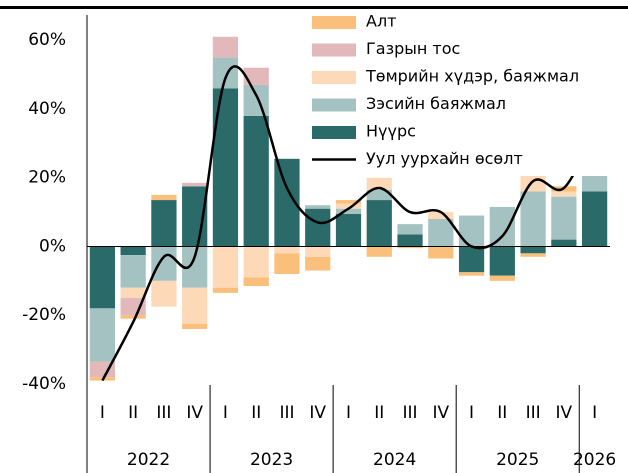 The height and width of the screenshot is (473, 628). Describe the element at coordinates (47, 178) in the screenshot. I see `y-tick-label: 20%` at that location.